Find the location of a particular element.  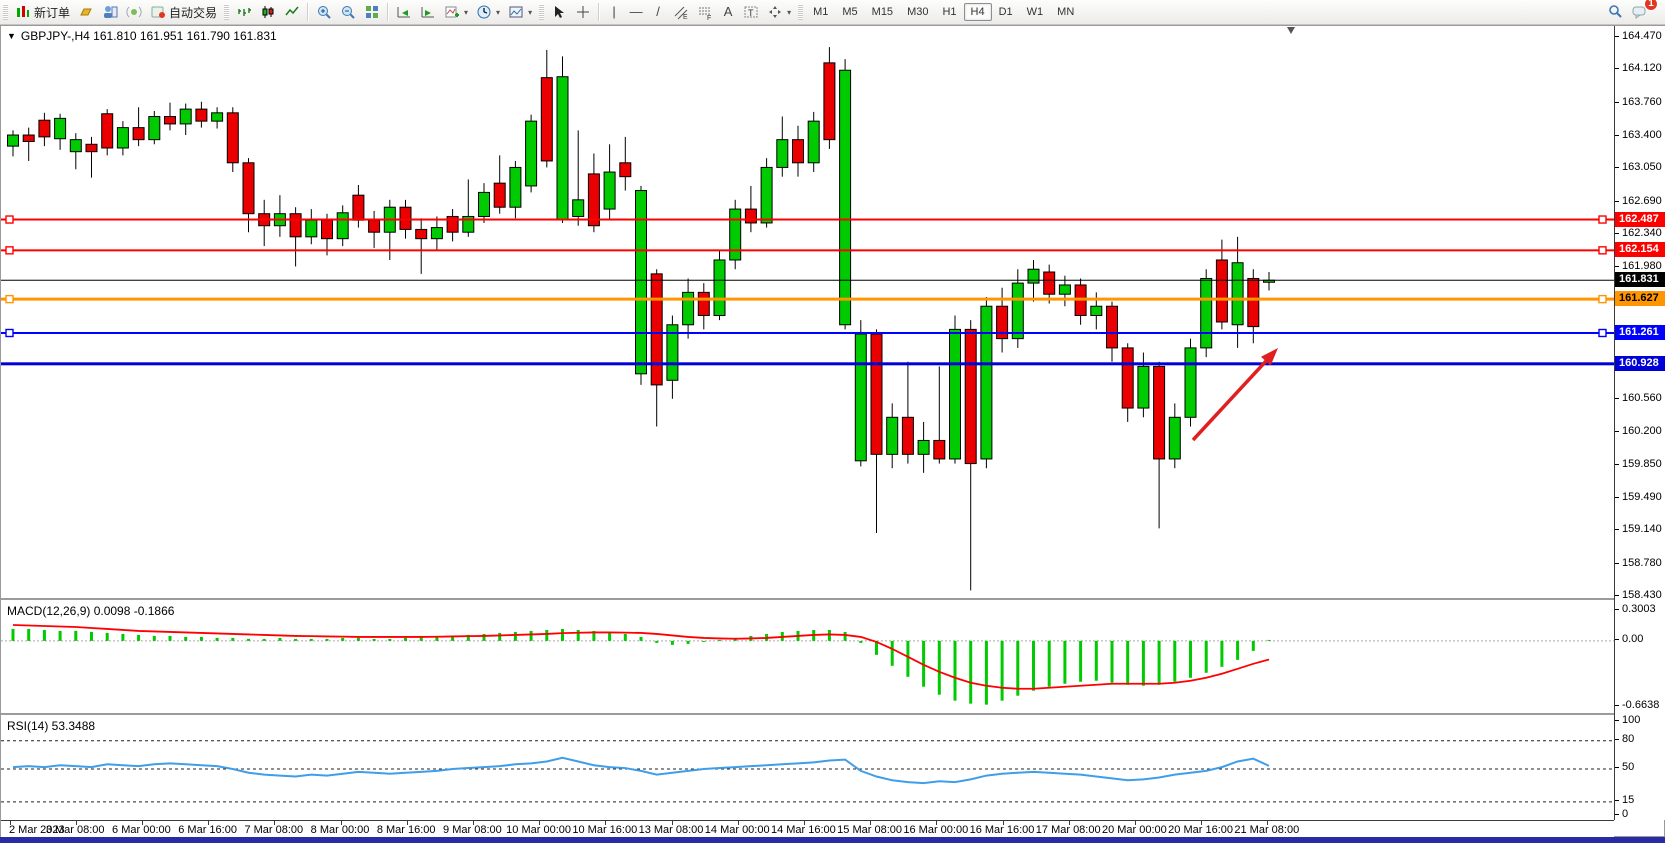

equidistant-channel-icon: E is located at coordinates (681, 12).